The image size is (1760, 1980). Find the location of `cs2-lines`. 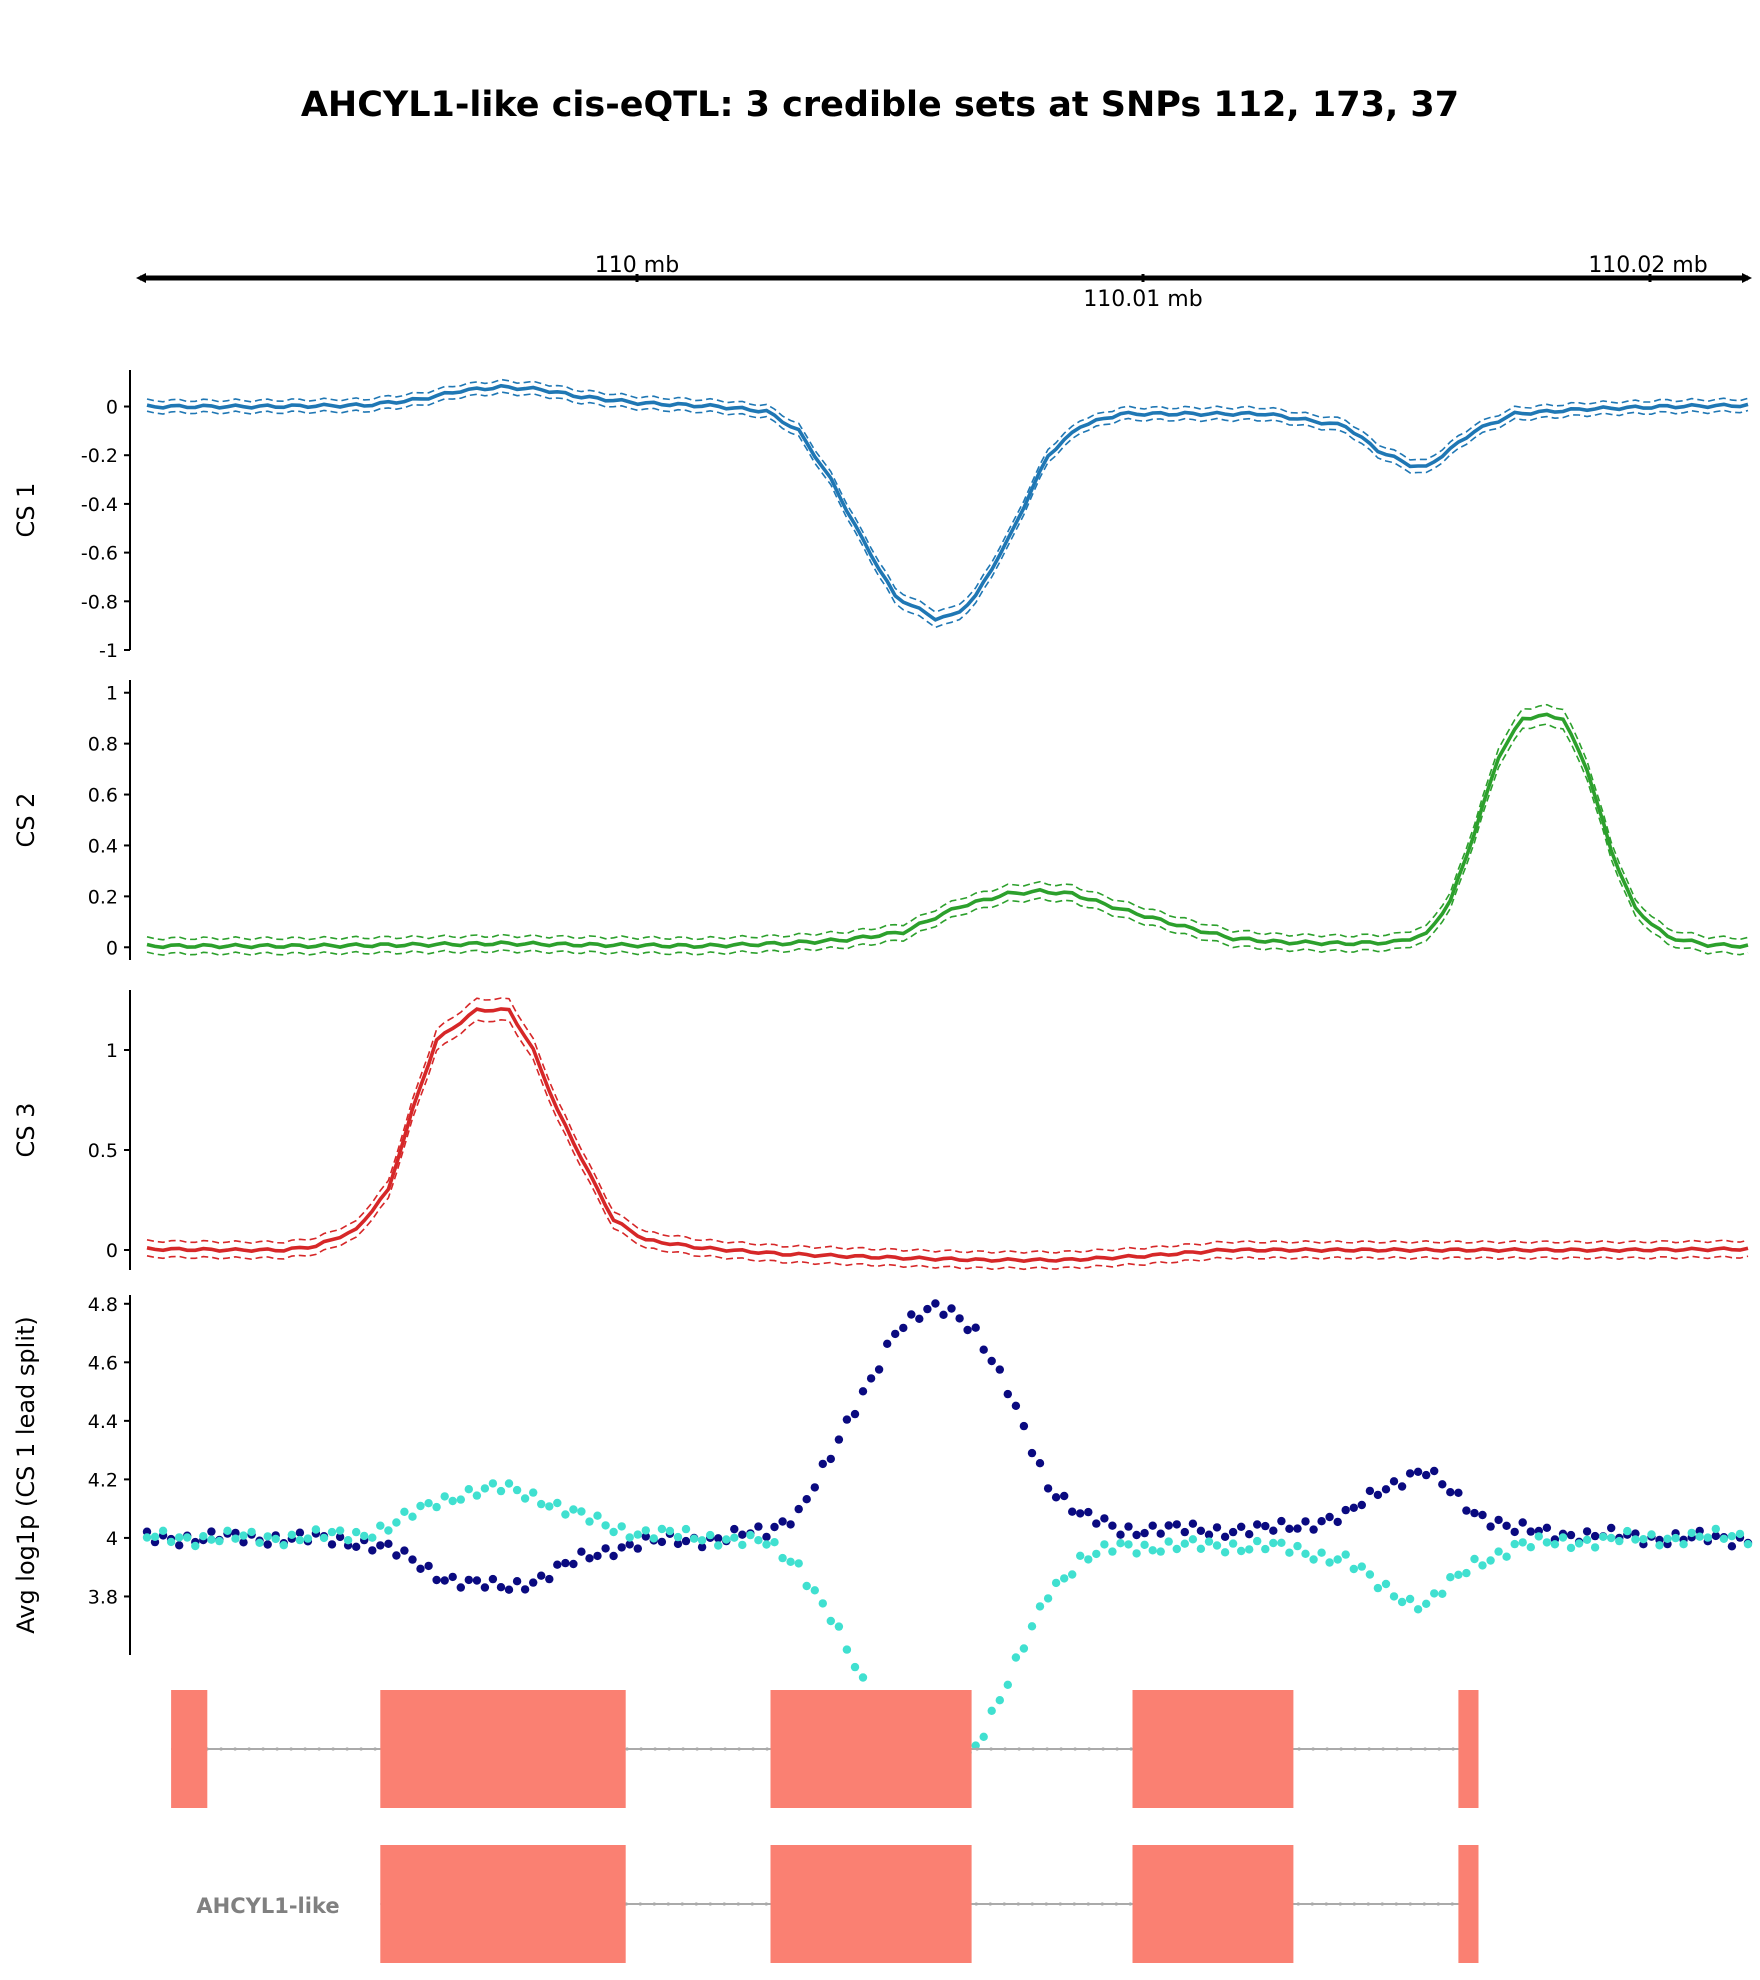

cs2-lines is located at coordinates (947, 829).